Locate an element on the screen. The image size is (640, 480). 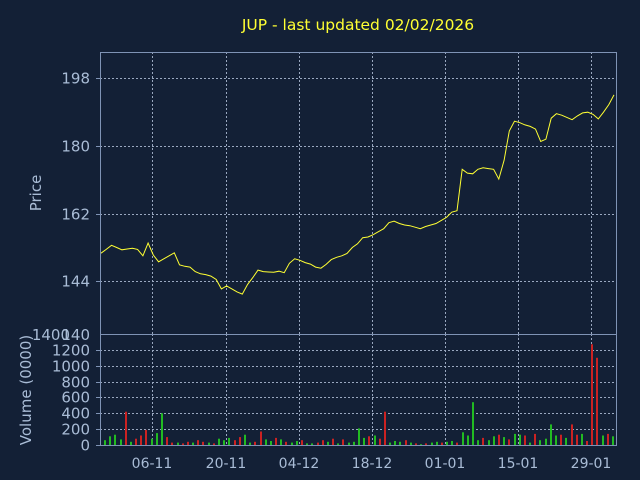
volume-top-tick-label: 1400 is located at coordinates (51, 335).